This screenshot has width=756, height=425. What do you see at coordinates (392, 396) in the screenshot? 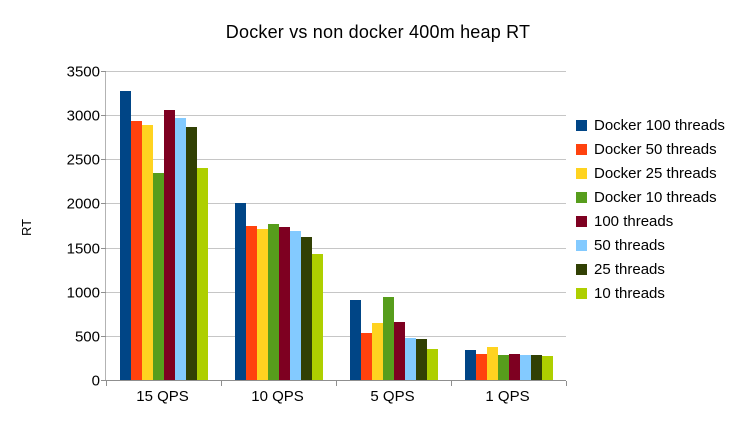
I see `x-tick-label: 5 QPS` at bounding box center [392, 396].